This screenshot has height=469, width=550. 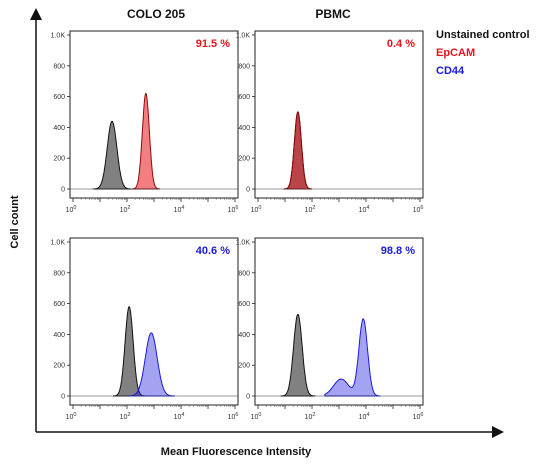 I want to click on histogram-panel-2: 0 200 400 600 800 1.0K 100 10² 10⁴ 10⁶ 0.4 %, so click(x=330, y=122).